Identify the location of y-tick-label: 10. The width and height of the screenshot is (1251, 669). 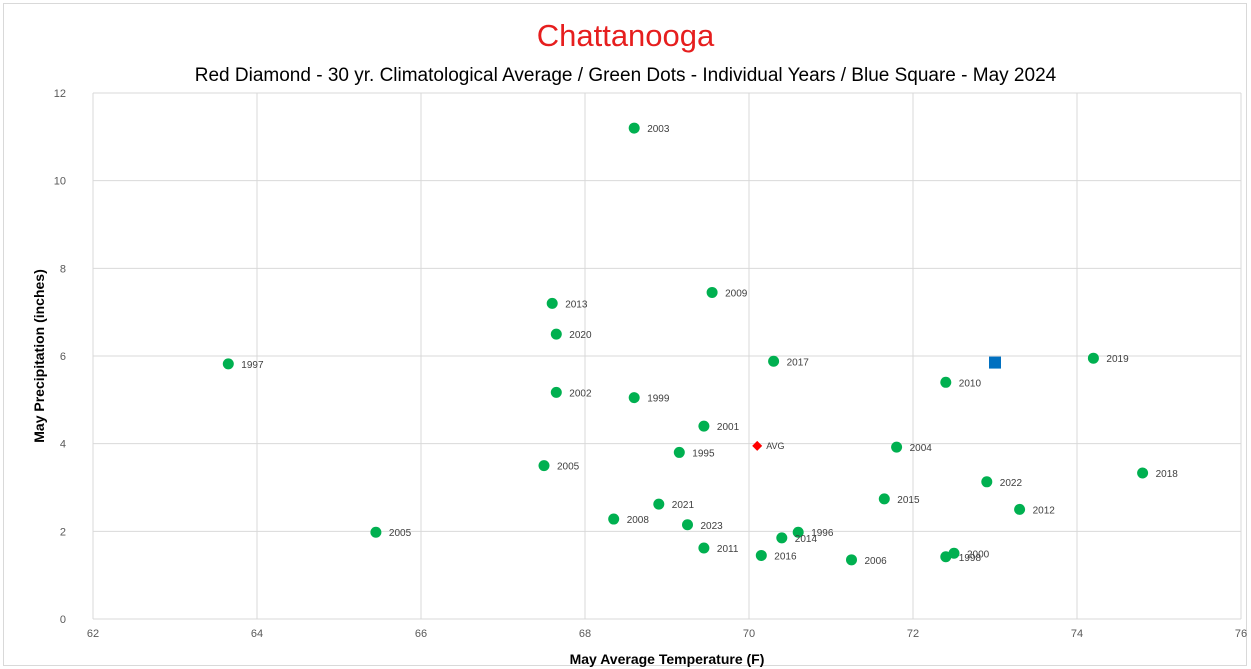
(60, 182).